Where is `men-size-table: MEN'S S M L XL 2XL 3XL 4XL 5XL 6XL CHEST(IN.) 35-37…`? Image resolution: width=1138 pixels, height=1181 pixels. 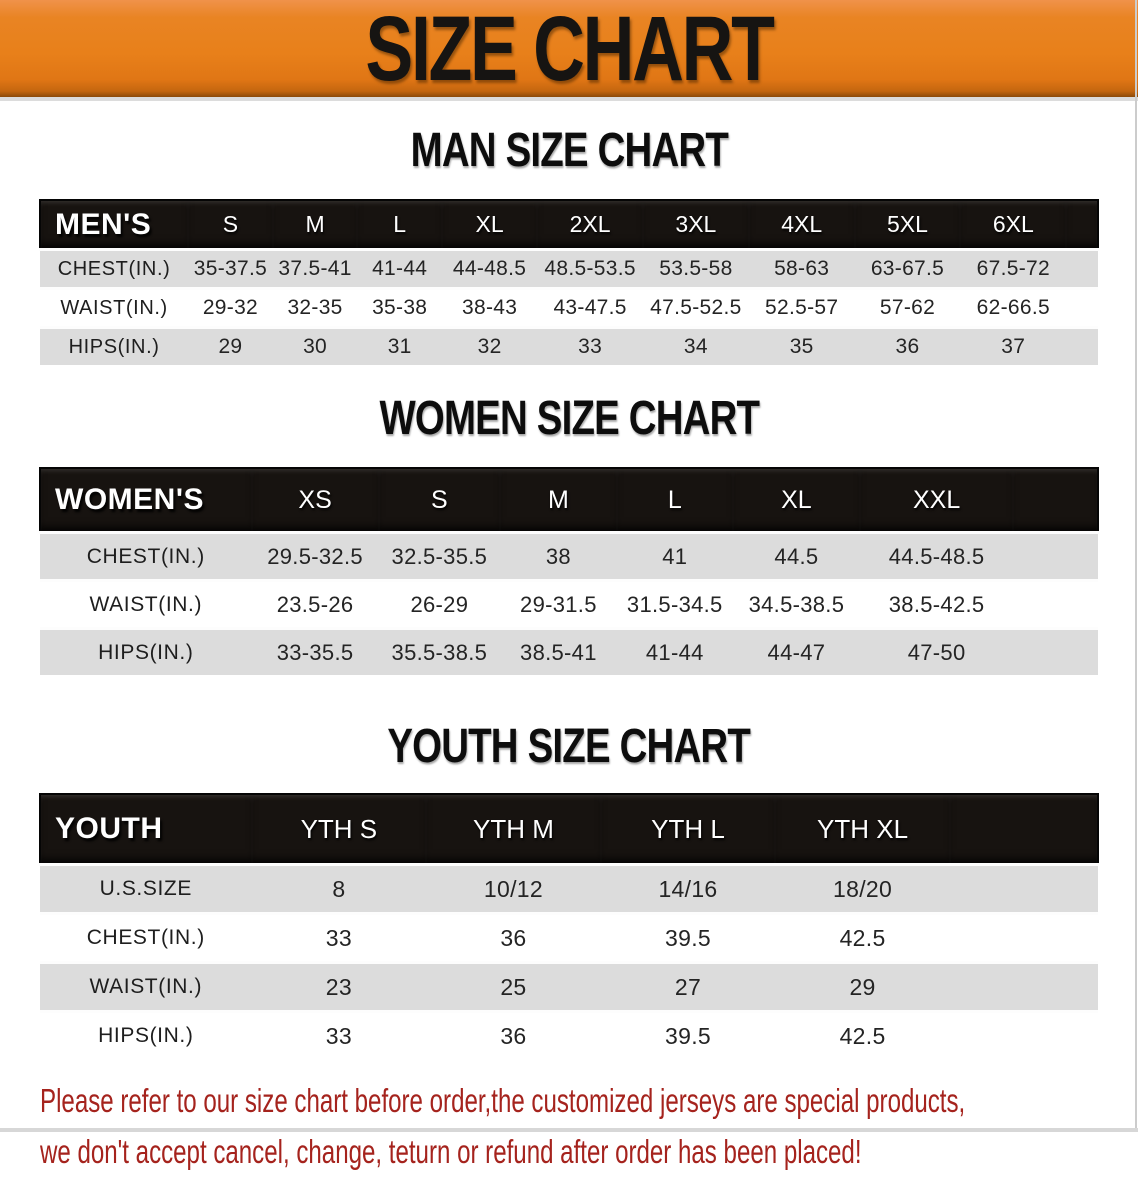 men-size-table: MEN'S S M L XL 2XL 3XL 4XL 5XL 6XL CHEST(IN.) 35-37… is located at coordinates (568, 282).